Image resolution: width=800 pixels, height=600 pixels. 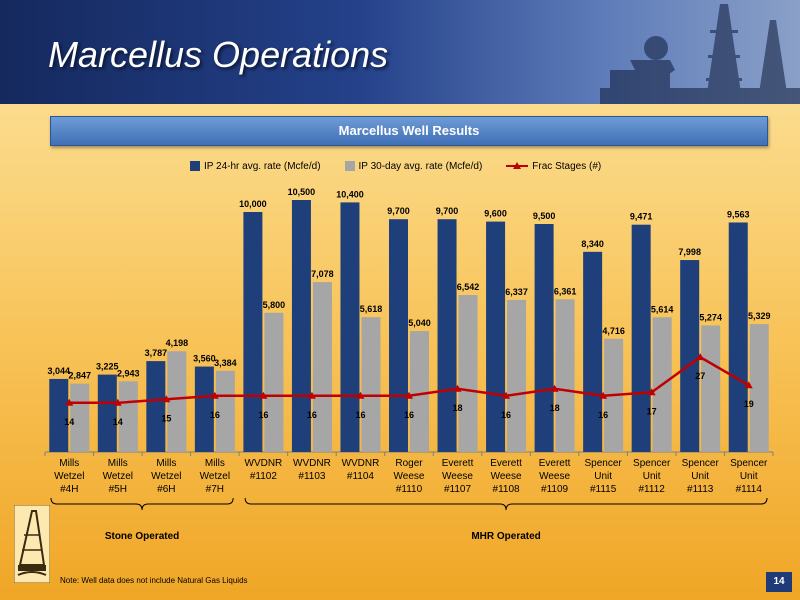 I want to click on category-label: #1109, so click(x=555, y=489).